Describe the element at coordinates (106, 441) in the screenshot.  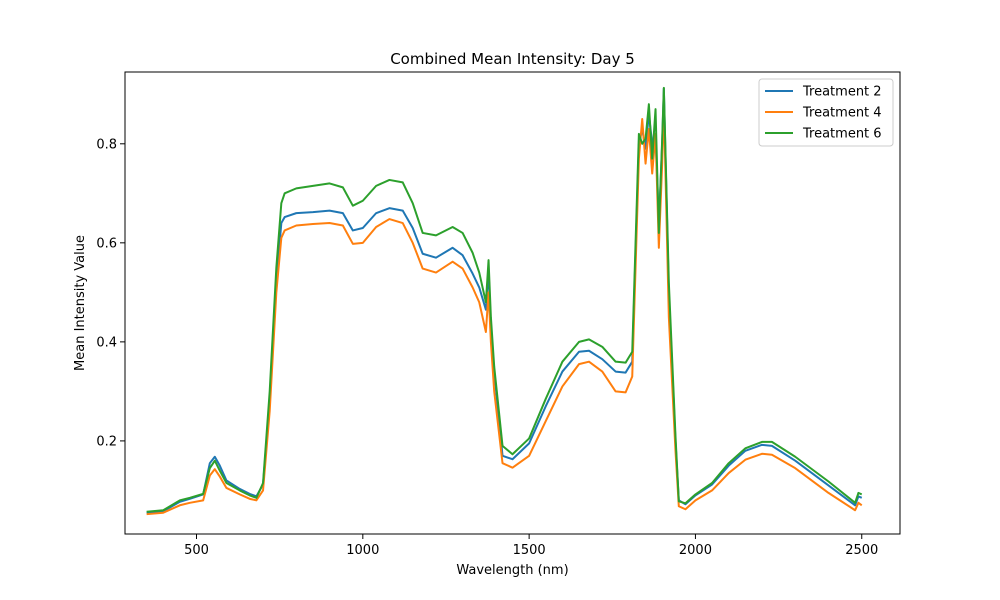
I see `y-tick-label: 0.2` at that location.